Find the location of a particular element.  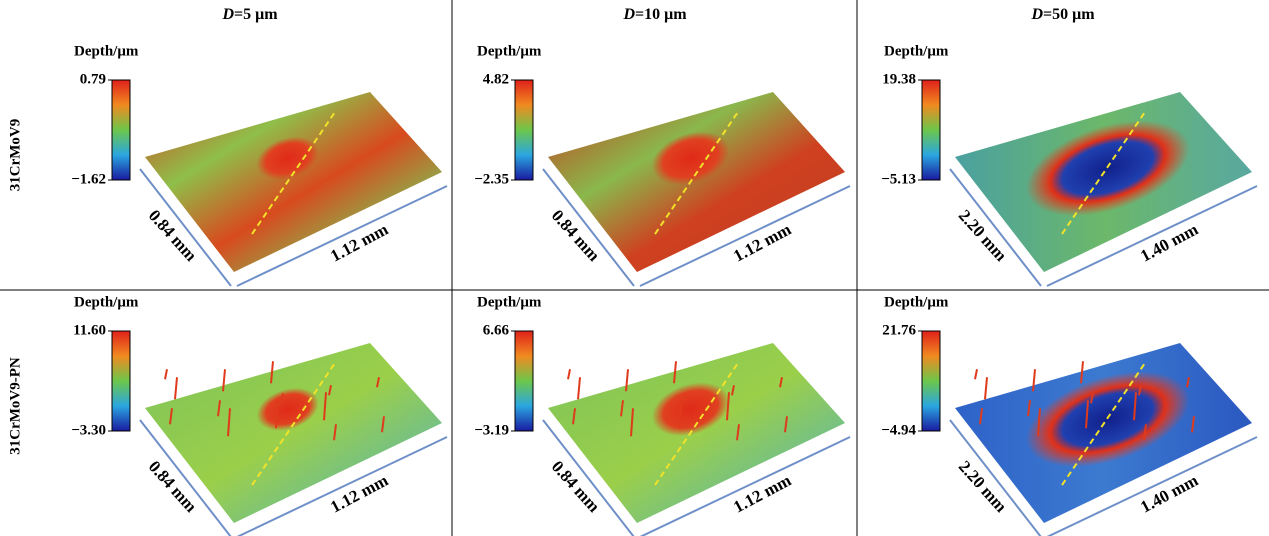

colorbar-min: −4.94 is located at coordinates (898, 430).